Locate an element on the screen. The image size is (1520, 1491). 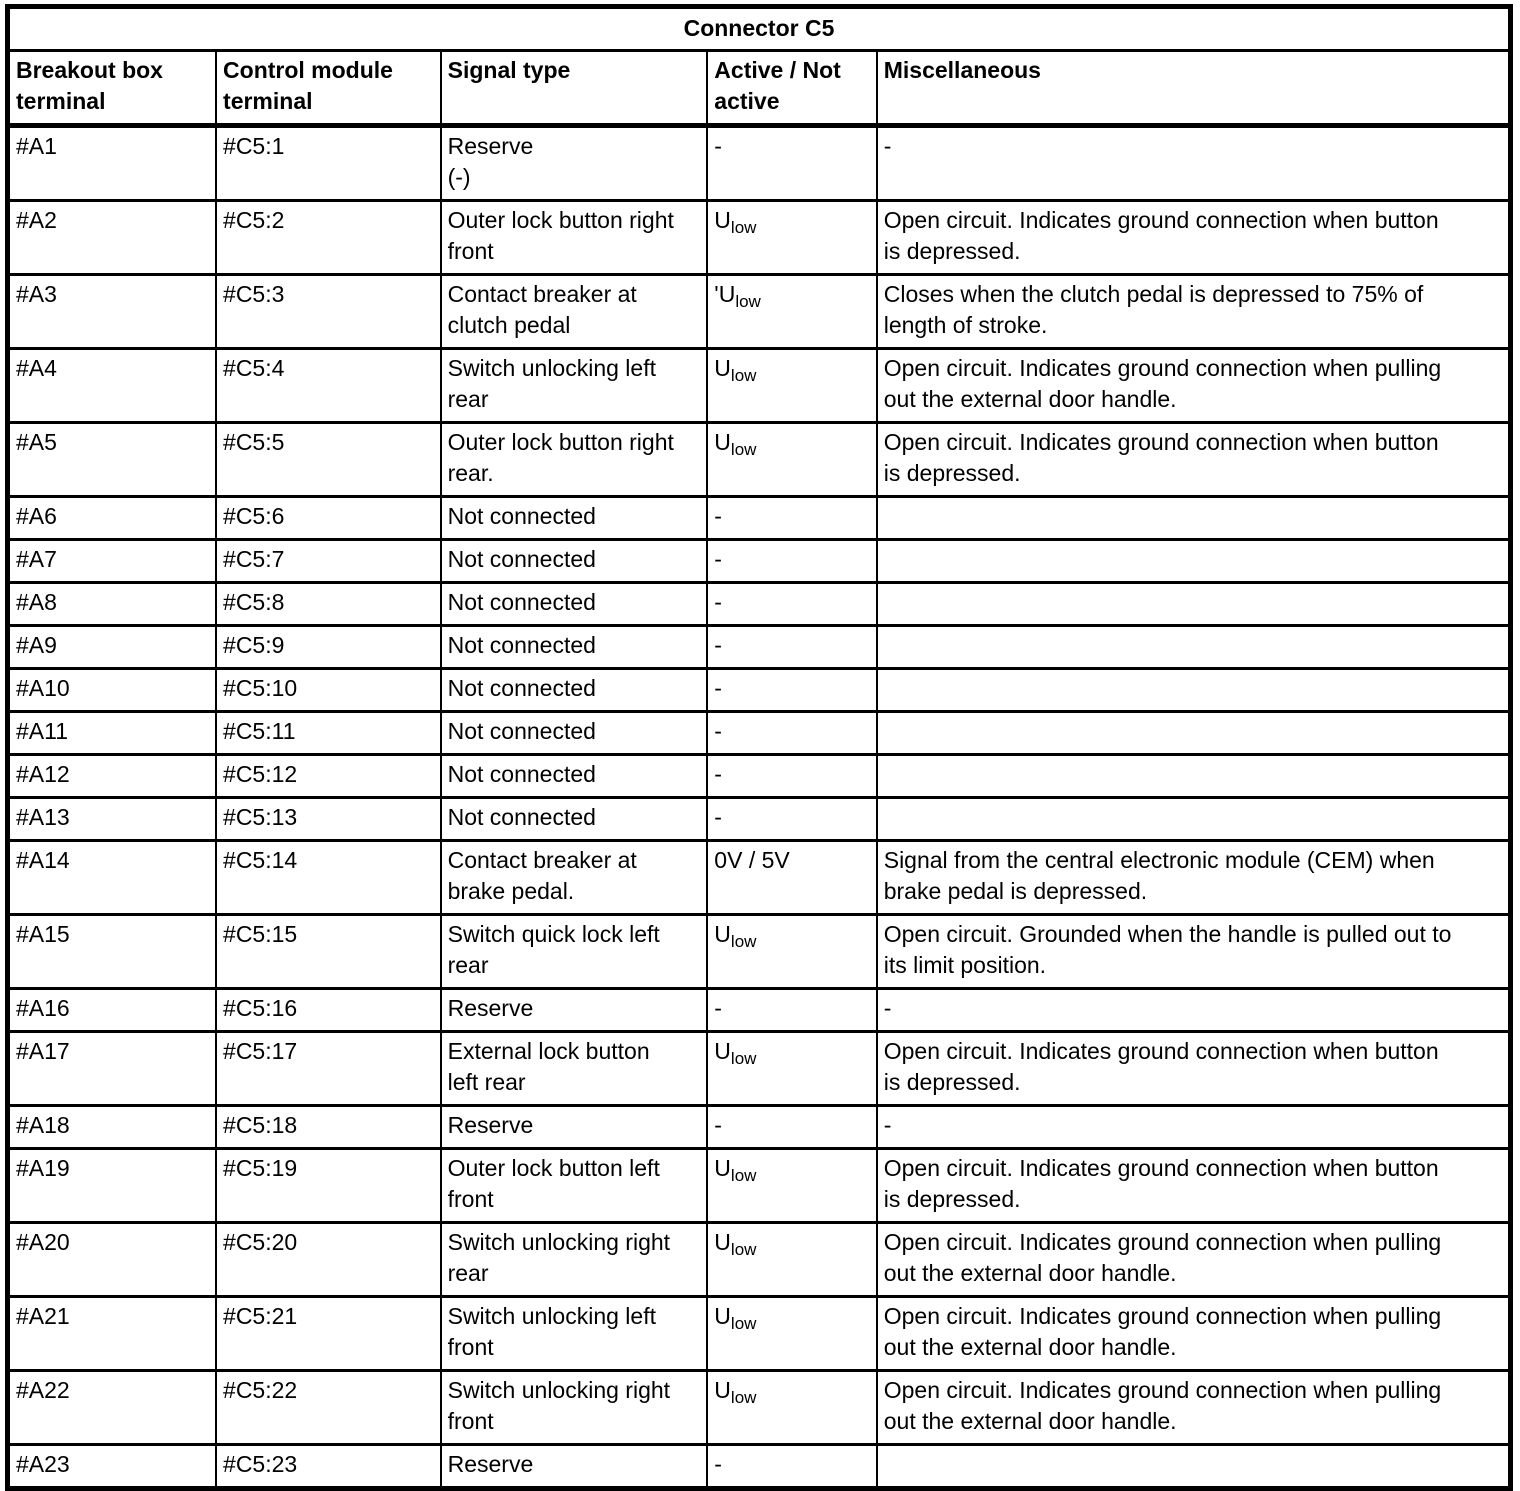
title-row: Connector C5 is located at coordinates (759, 28).